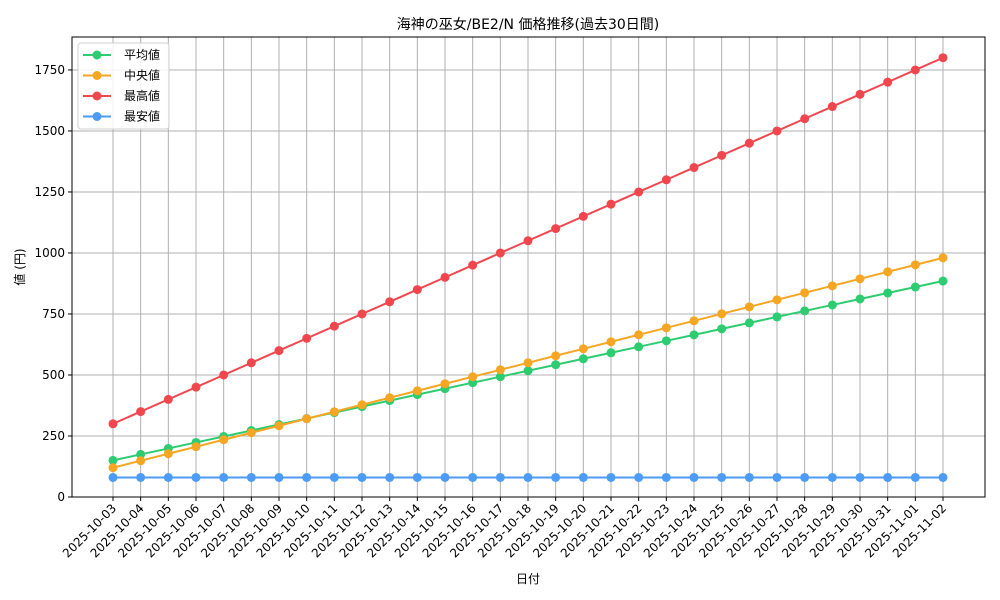 This screenshot has height=600, width=1000. I want to click on y-tick-label: 1500, so click(49, 131).